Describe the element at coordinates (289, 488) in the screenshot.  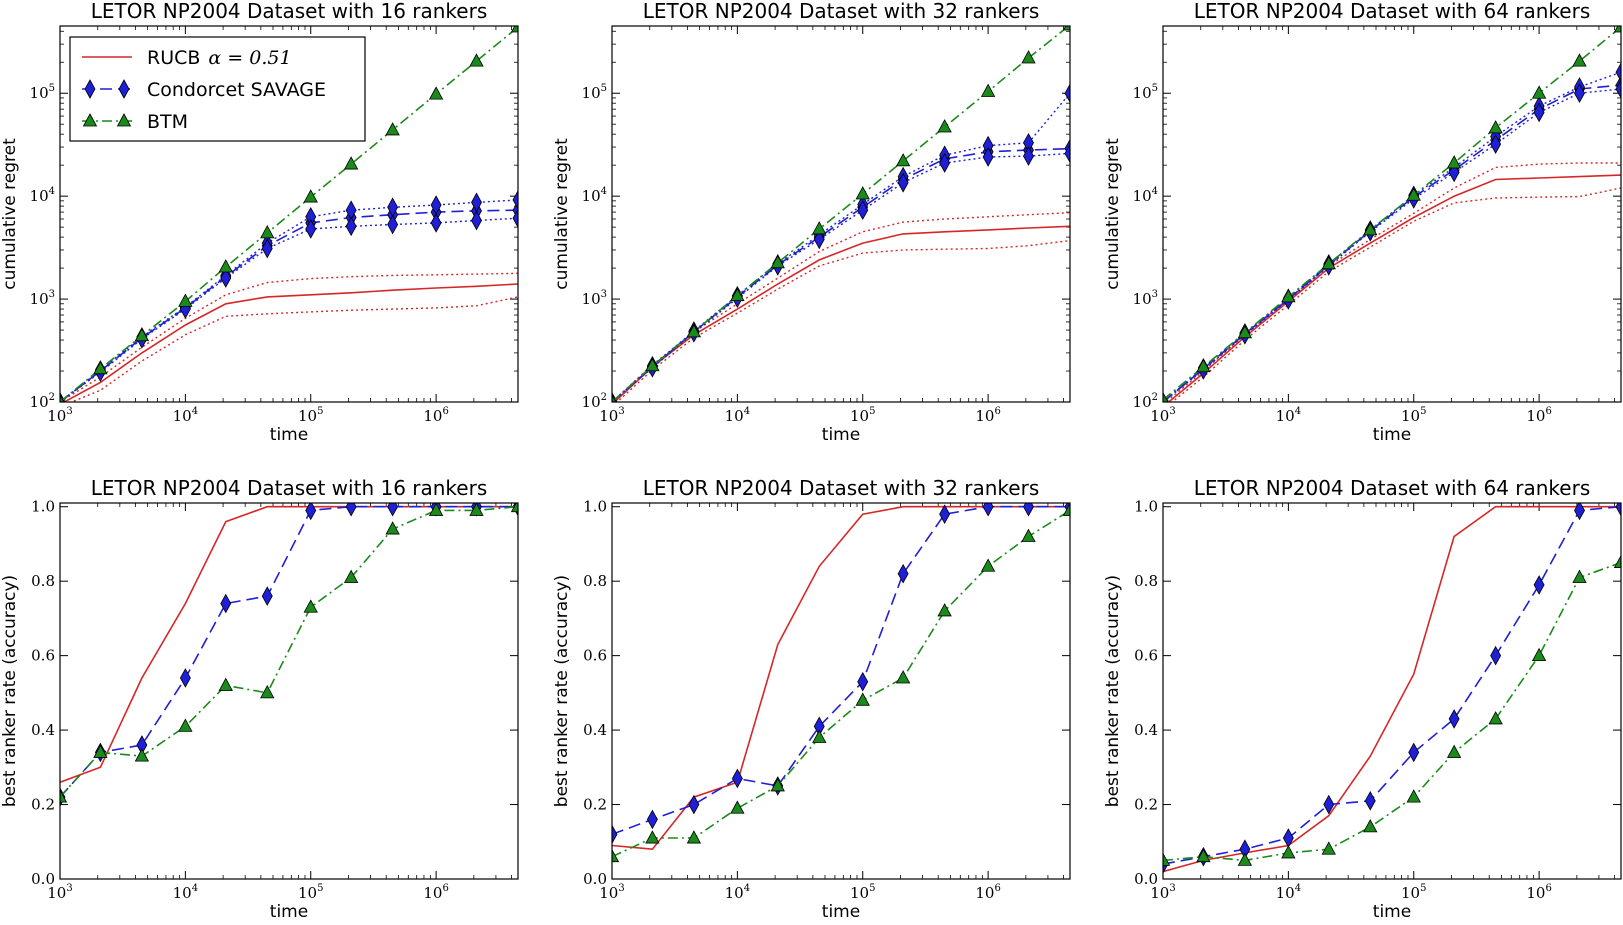
I see `chart-title: LETOR NP2004 Dataset with 16 rankers` at that location.